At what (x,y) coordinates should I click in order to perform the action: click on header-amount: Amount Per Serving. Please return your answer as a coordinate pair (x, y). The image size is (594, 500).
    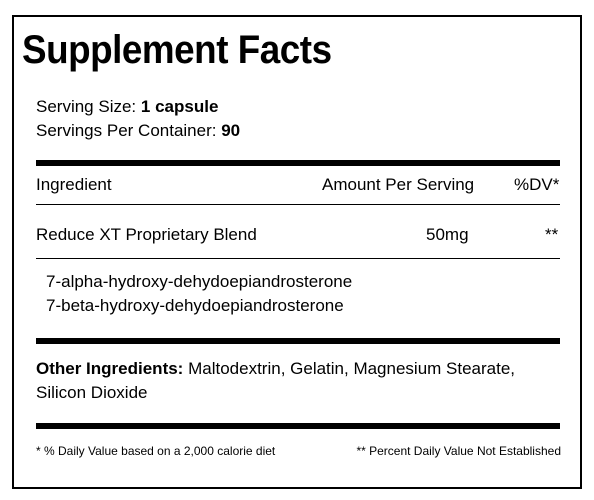
    Looking at the image, I should click on (398, 184).